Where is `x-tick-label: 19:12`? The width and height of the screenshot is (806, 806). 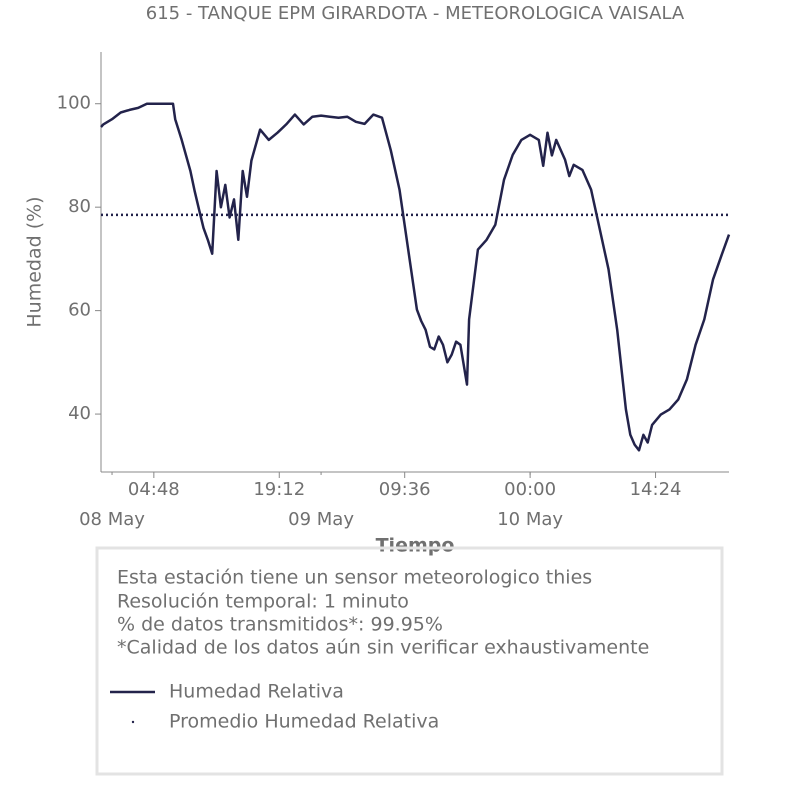
x-tick-label: 19:12 is located at coordinates (279, 489).